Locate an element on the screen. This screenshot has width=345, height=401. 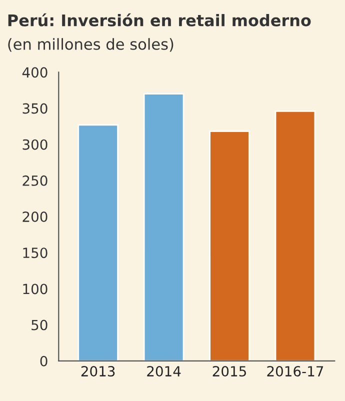
chart-subtitle: (en millones de soles) is located at coordinates (91, 45).